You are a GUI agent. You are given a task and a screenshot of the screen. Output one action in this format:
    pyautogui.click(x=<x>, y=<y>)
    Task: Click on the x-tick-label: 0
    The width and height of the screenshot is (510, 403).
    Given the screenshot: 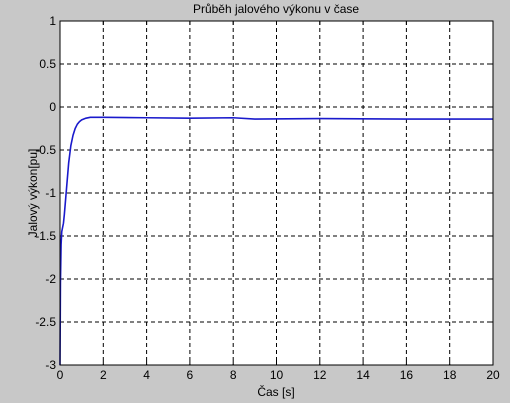 What is the action you would take?
    pyautogui.click(x=60, y=375)
    